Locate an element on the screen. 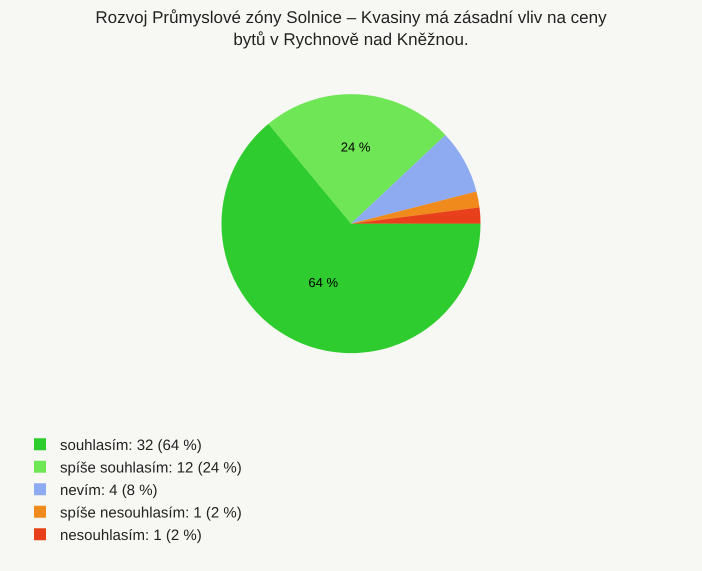 The image size is (702, 571). legend-label: nevím: 4 (8 %) is located at coordinates (109, 491).